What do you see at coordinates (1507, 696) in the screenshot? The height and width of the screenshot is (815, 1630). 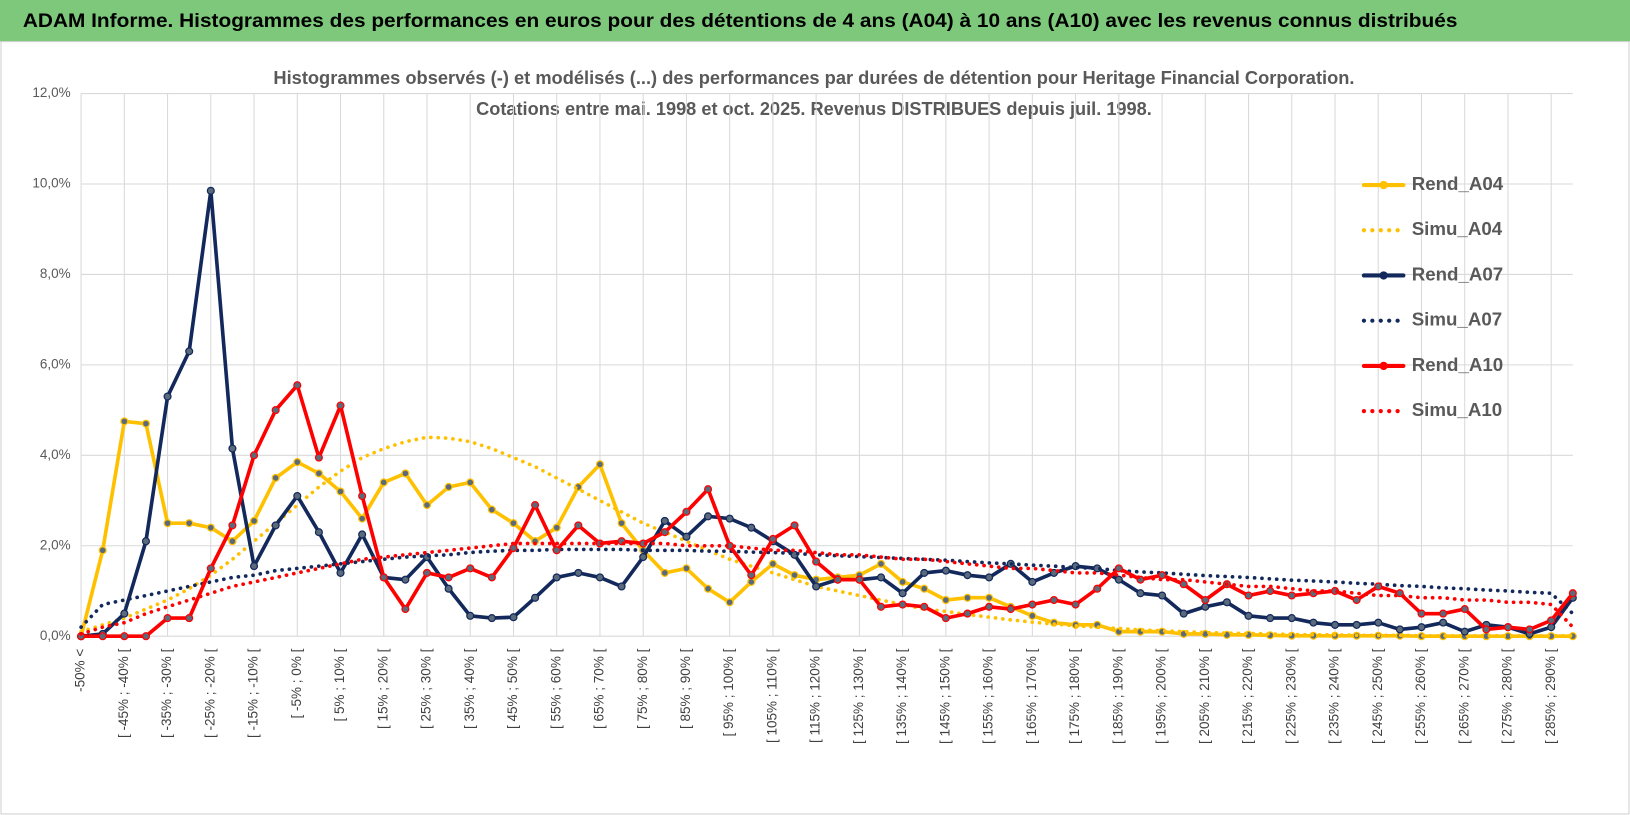 I see `x-tick-label: [ 275% ; 280% [` at bounding box center [1507, 696].